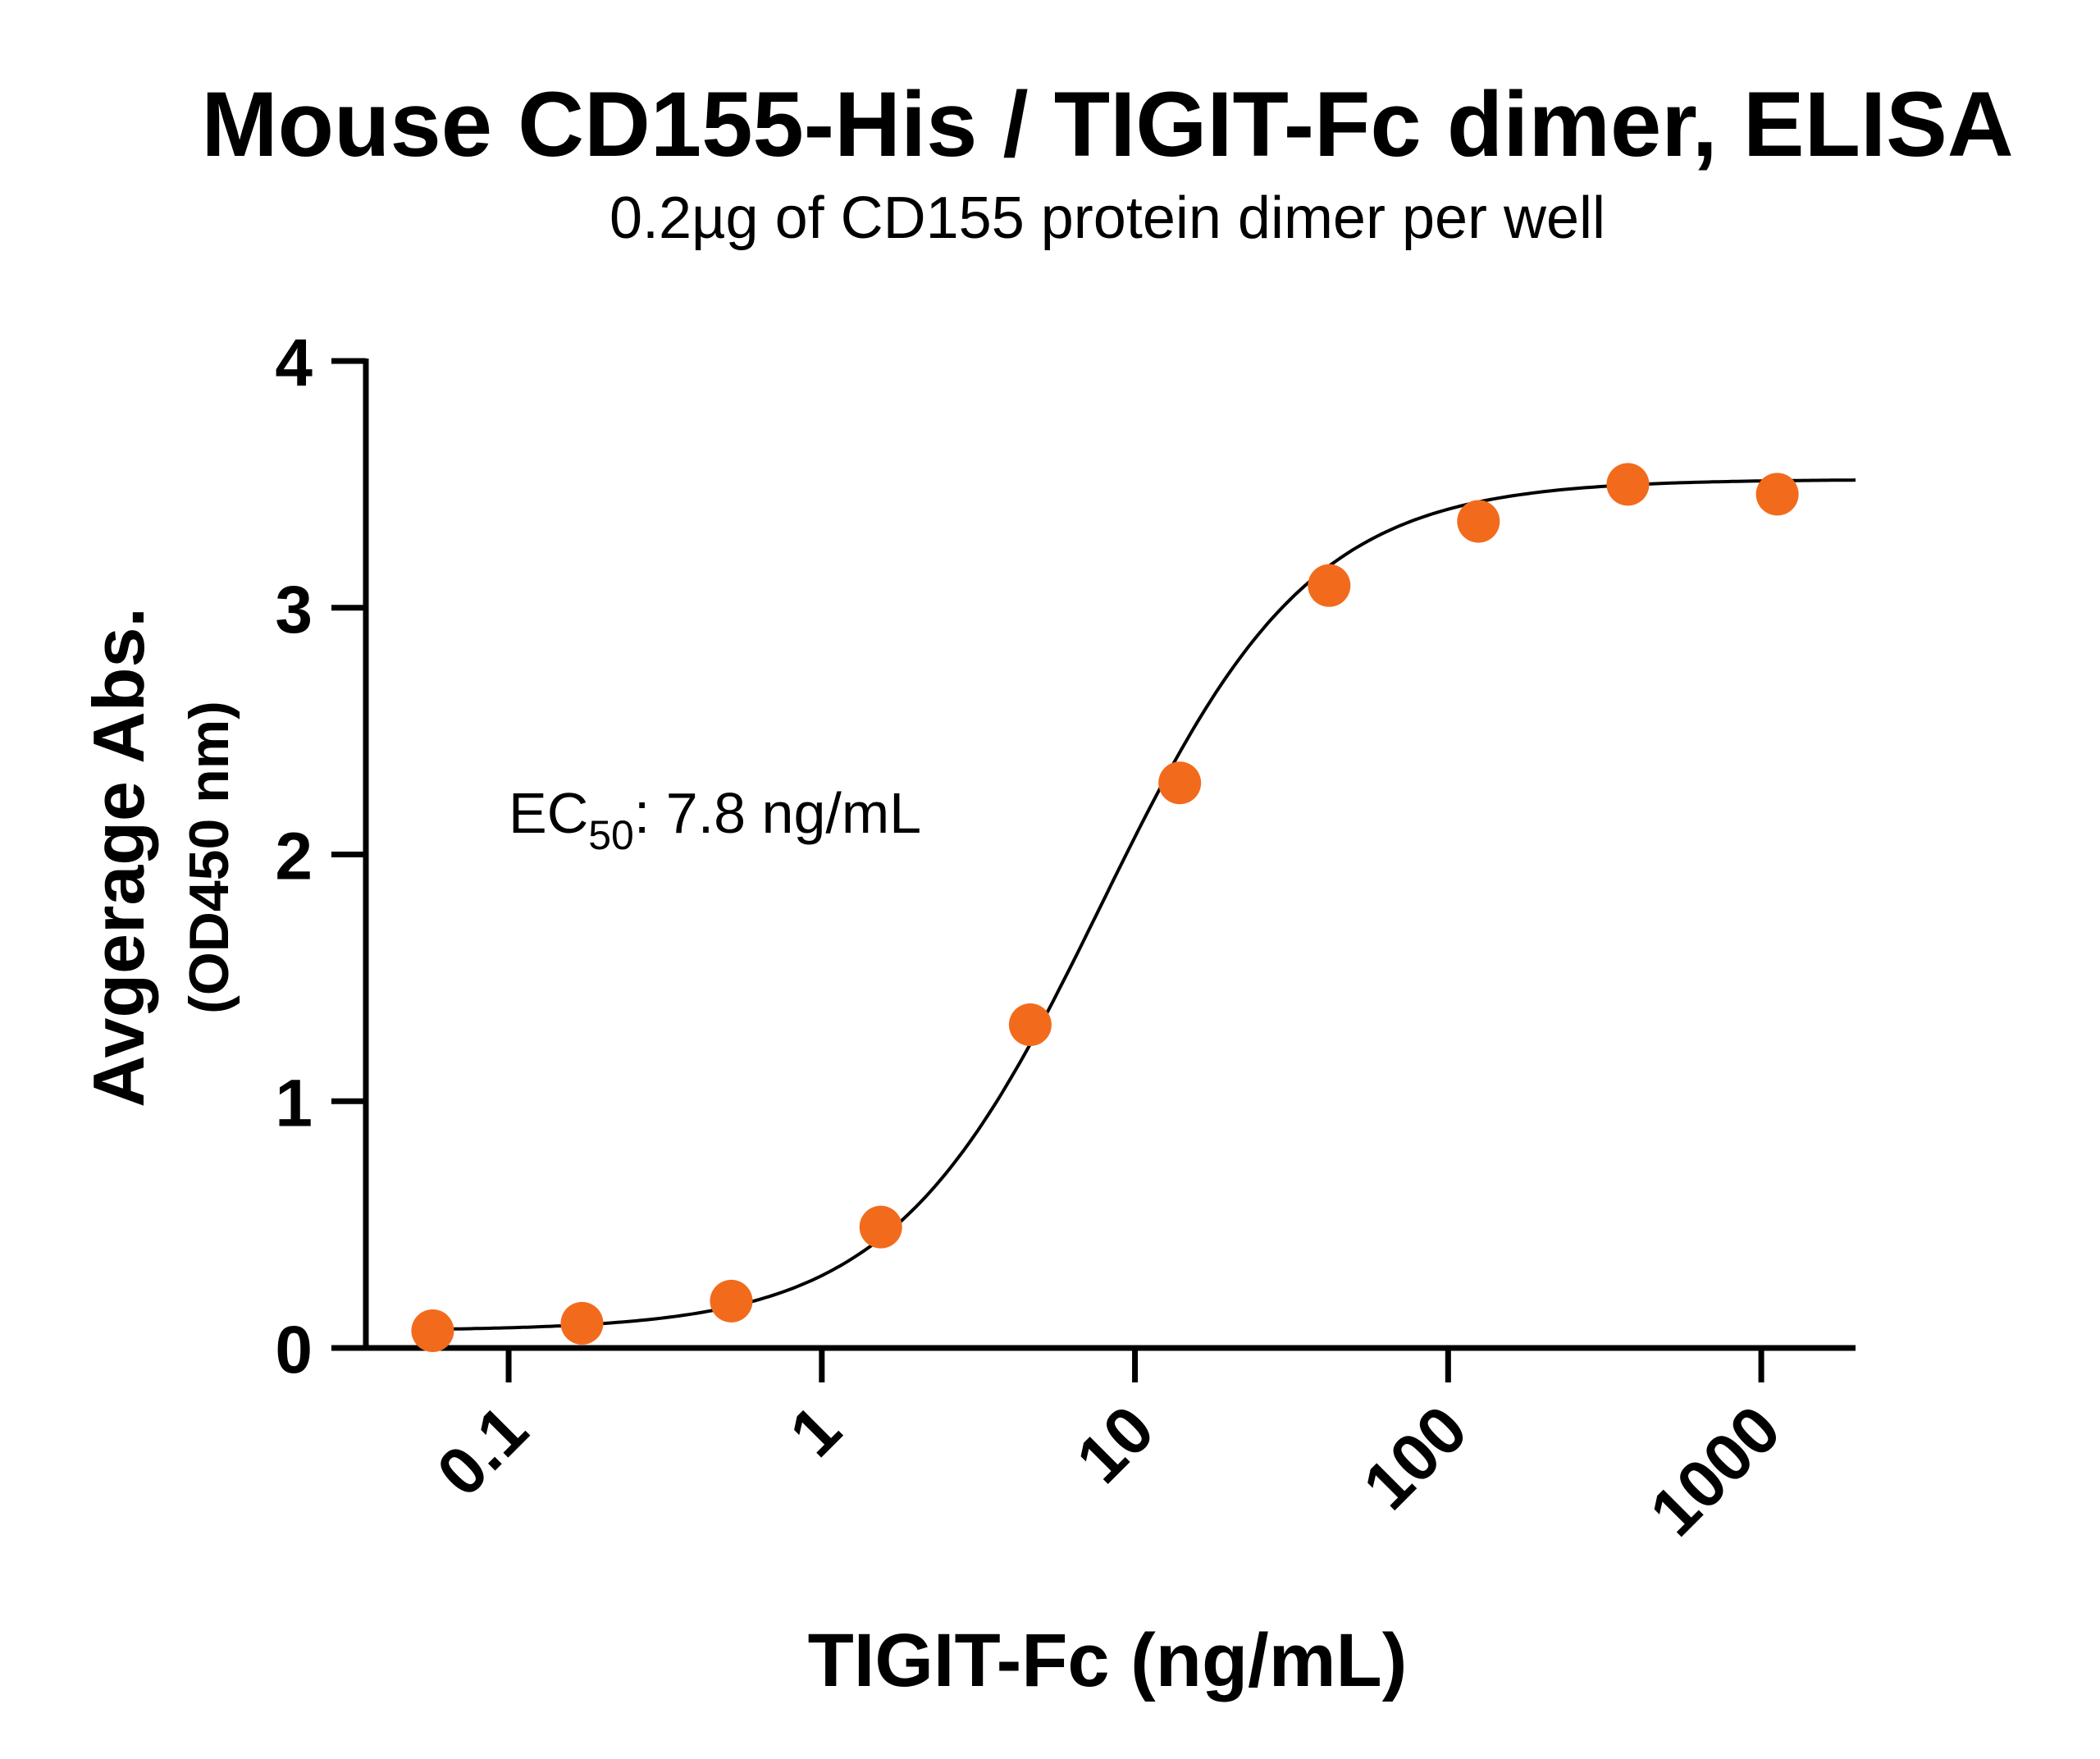  What do you see at coordinates (294, 1103) in the screenshot?
I see `y-tick-label: 1` at bounding box center [294, 1103].